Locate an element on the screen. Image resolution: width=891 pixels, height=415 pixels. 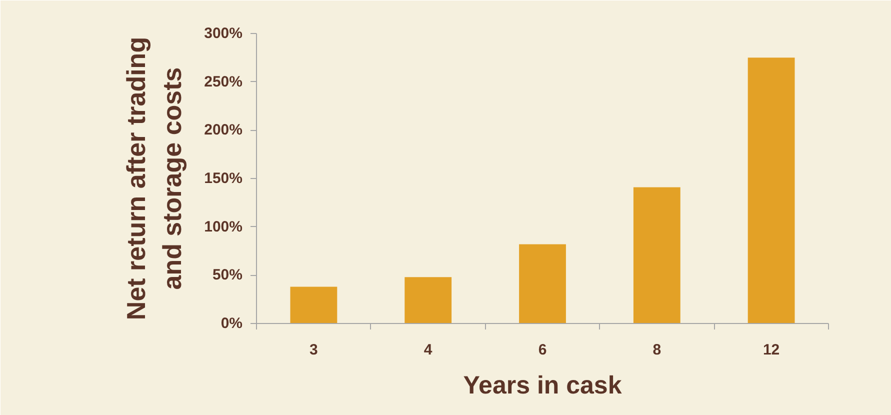
y-axis-title: Net return after trading and storage costs is located at coordinates (154, 178).